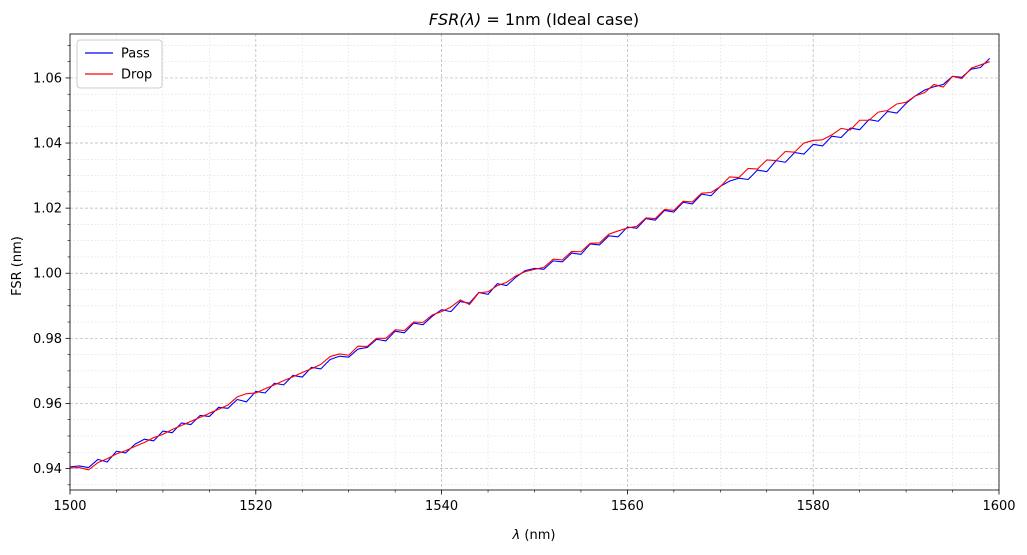 The image size is (1027, 555). Describe the element at coordinates (560, 19) in the screenshot. I see `chart-title-rest: = 1nm (Ideal case)` at that location.